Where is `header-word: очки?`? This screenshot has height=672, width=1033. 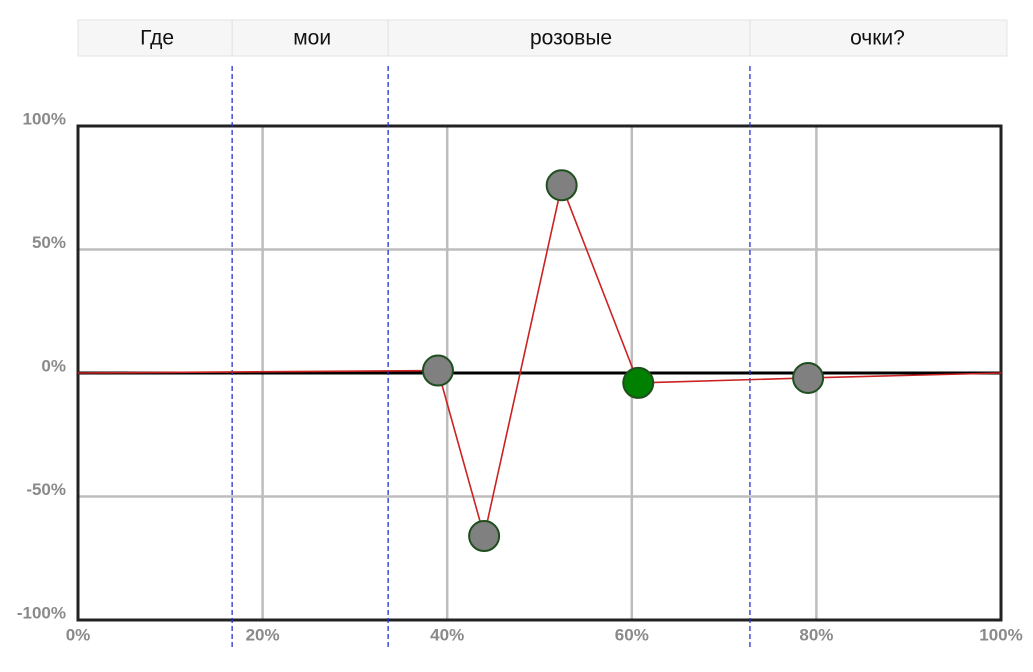 header-word: очки? is located at coordinates (877, 38).